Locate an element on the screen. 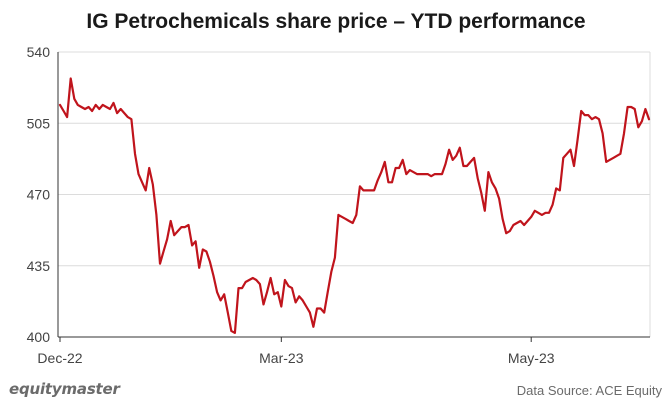  x-tick-label: Mar-23 is located at coordinates (281, 358).